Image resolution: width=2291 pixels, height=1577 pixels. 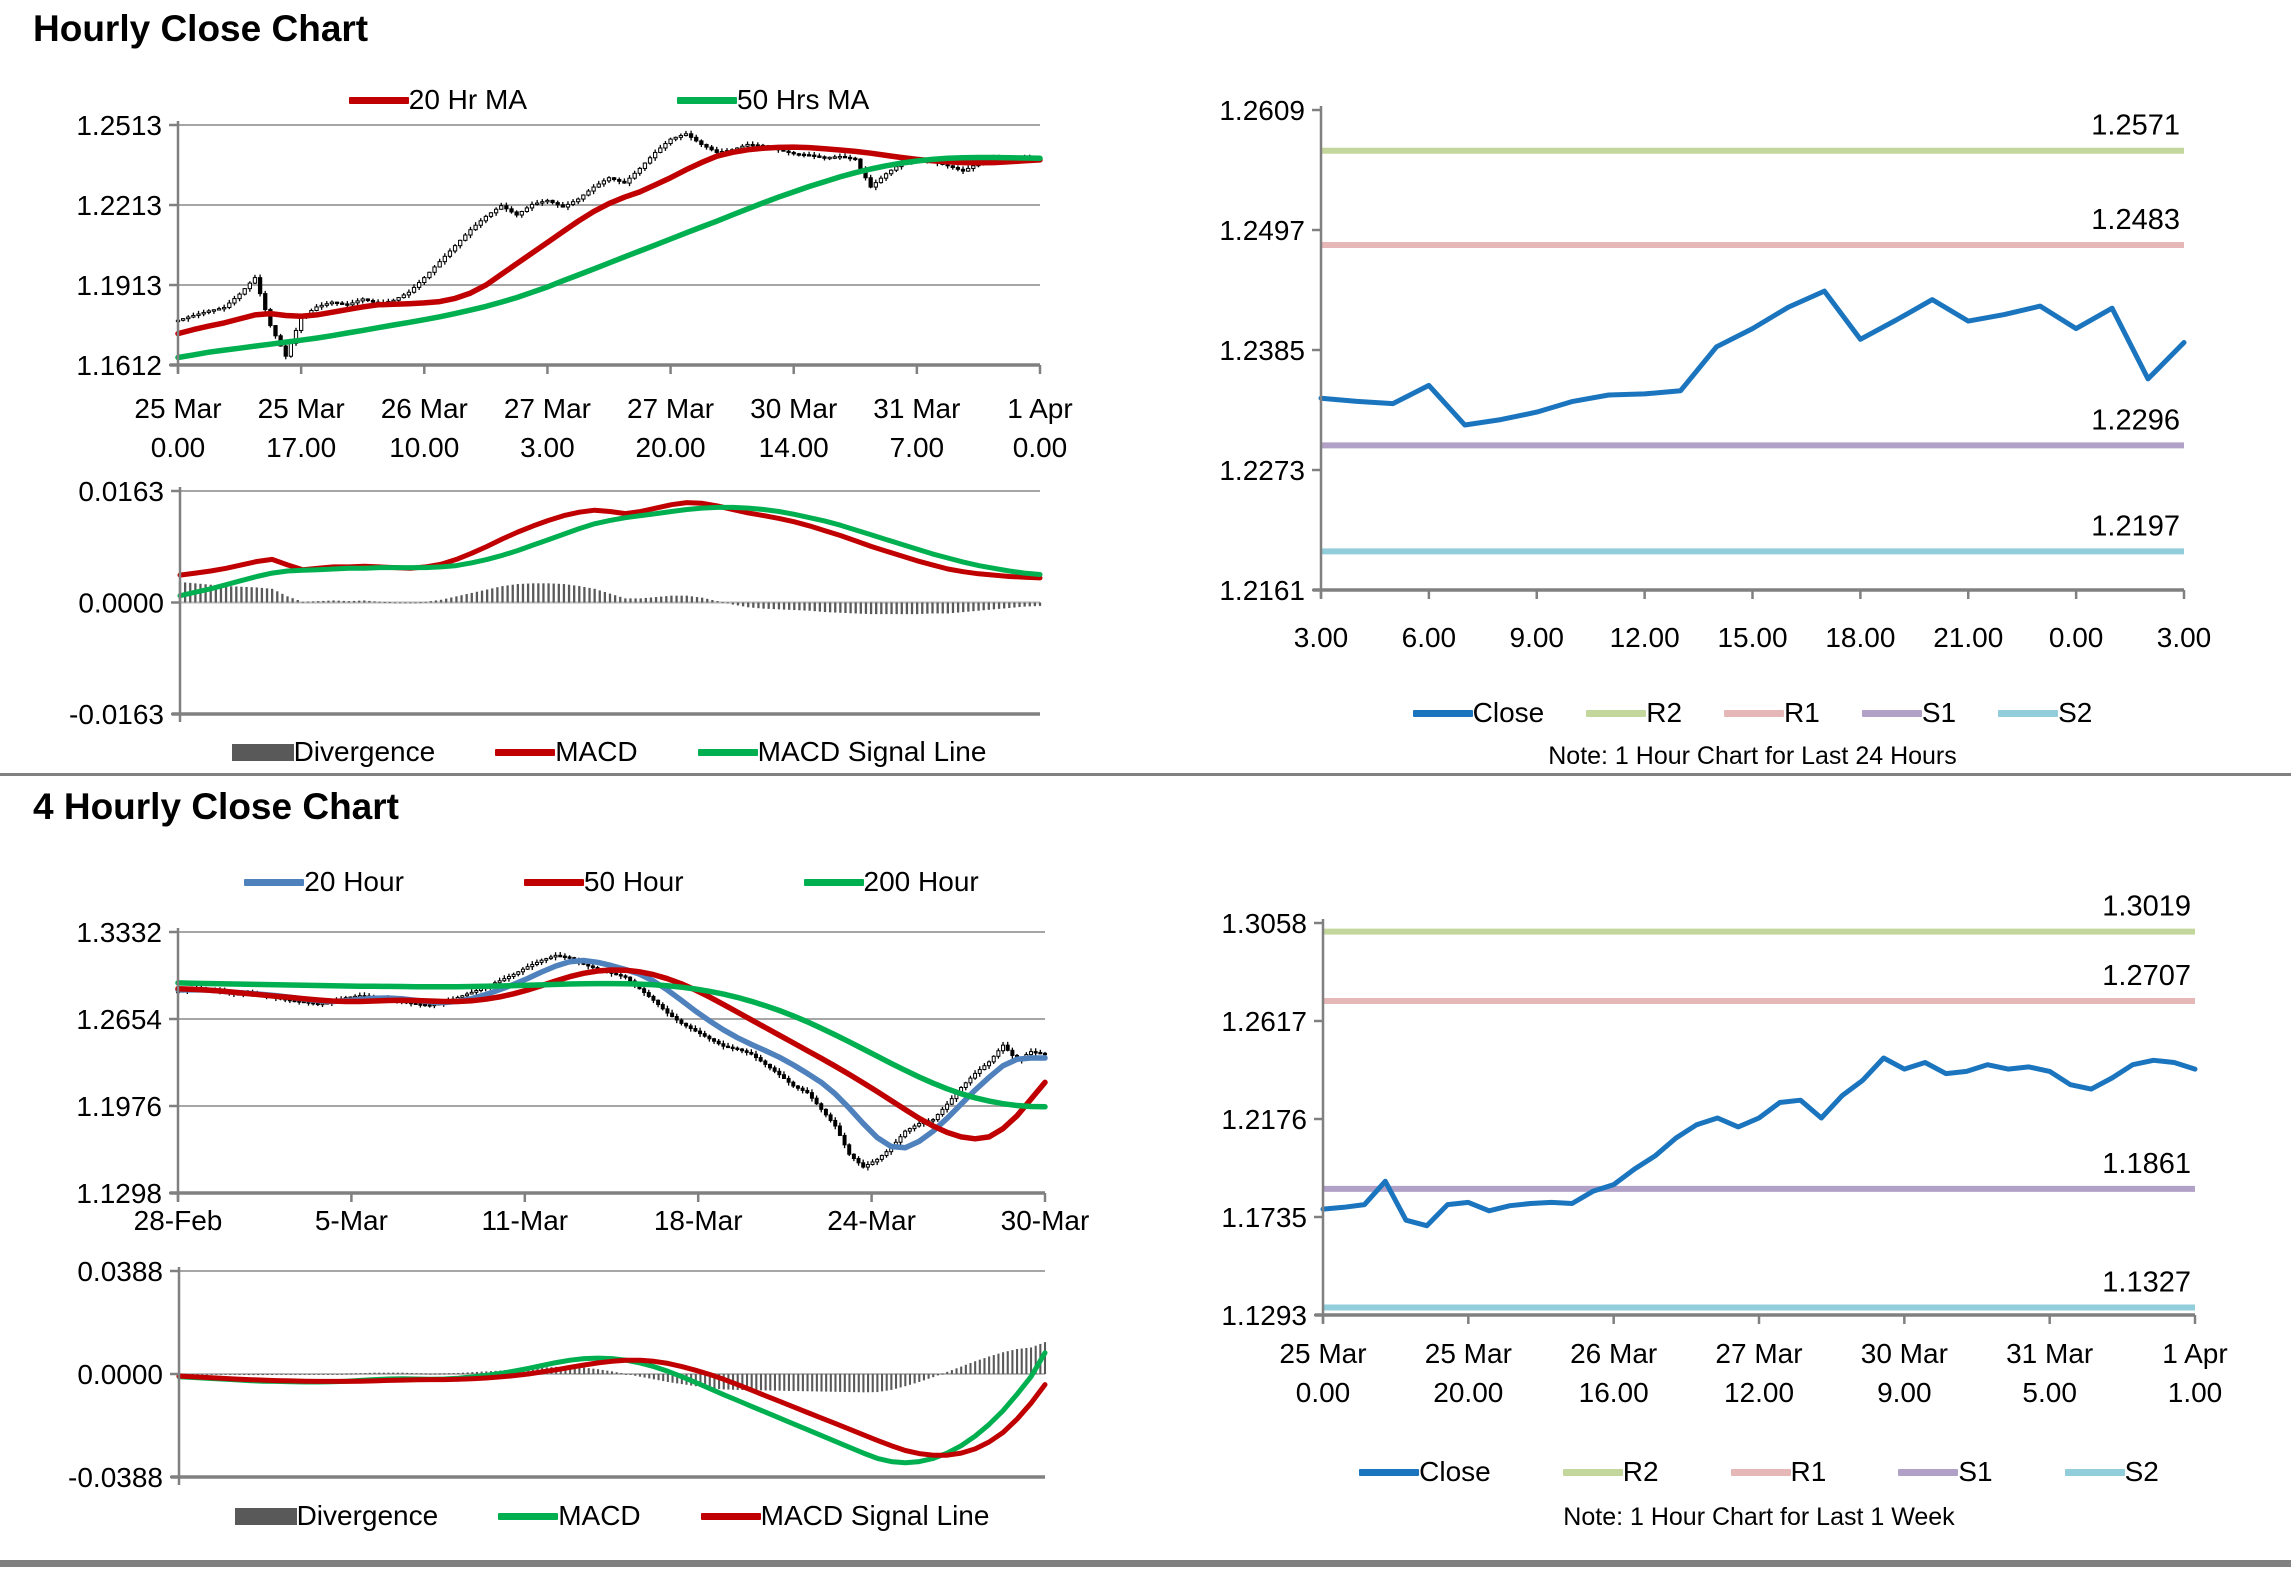 What do you see at coordinates (1808, 1471) in the screenshot?
I see `legend-label: R1` at bounding box center [1808, 1471].